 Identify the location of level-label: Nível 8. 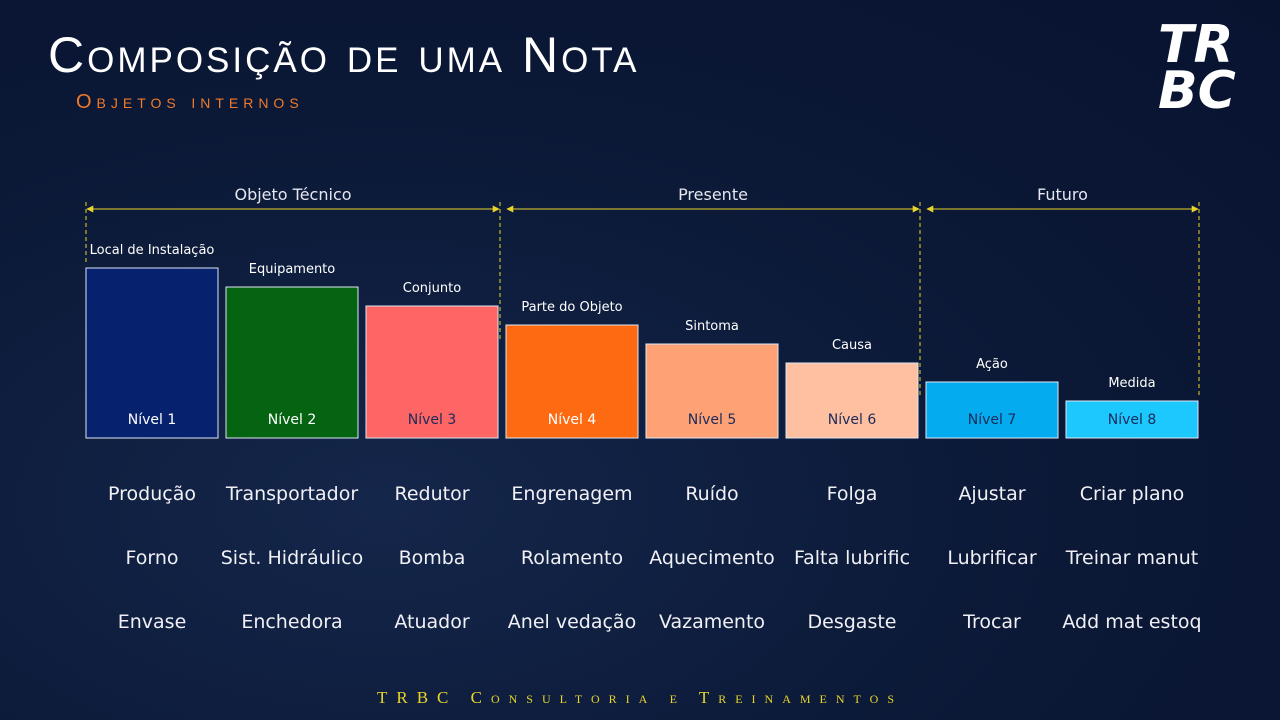
(1132, 420).